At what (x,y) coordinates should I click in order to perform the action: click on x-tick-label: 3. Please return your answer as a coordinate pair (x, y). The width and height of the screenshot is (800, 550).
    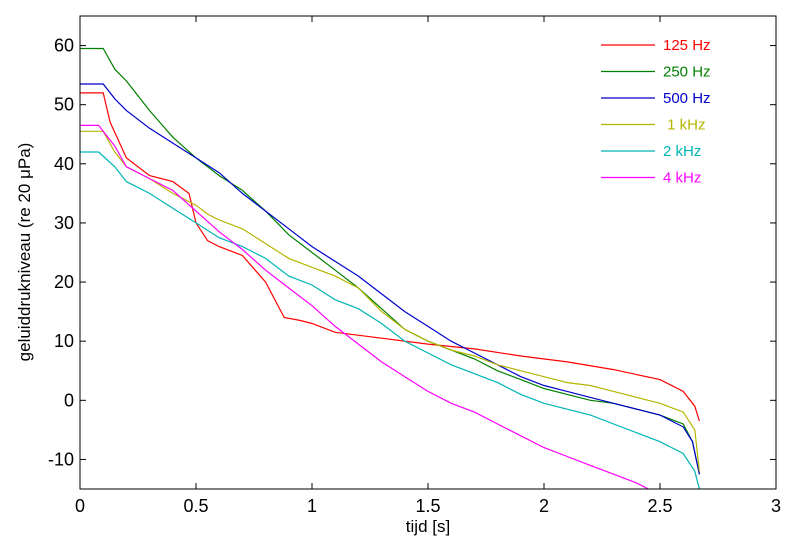
    Looking at the image, I should click on (776, 506).